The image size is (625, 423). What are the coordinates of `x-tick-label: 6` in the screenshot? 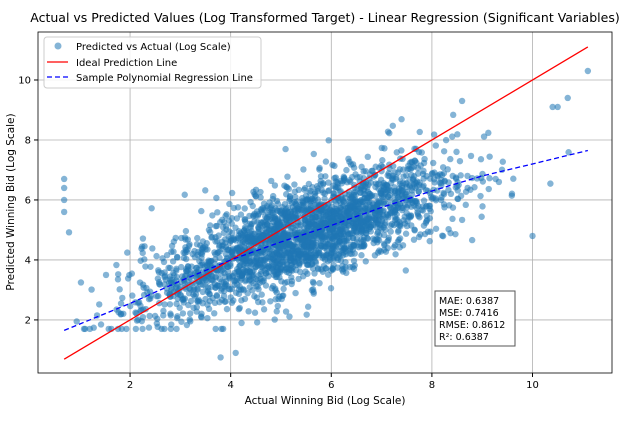 It's located at (331, 385).